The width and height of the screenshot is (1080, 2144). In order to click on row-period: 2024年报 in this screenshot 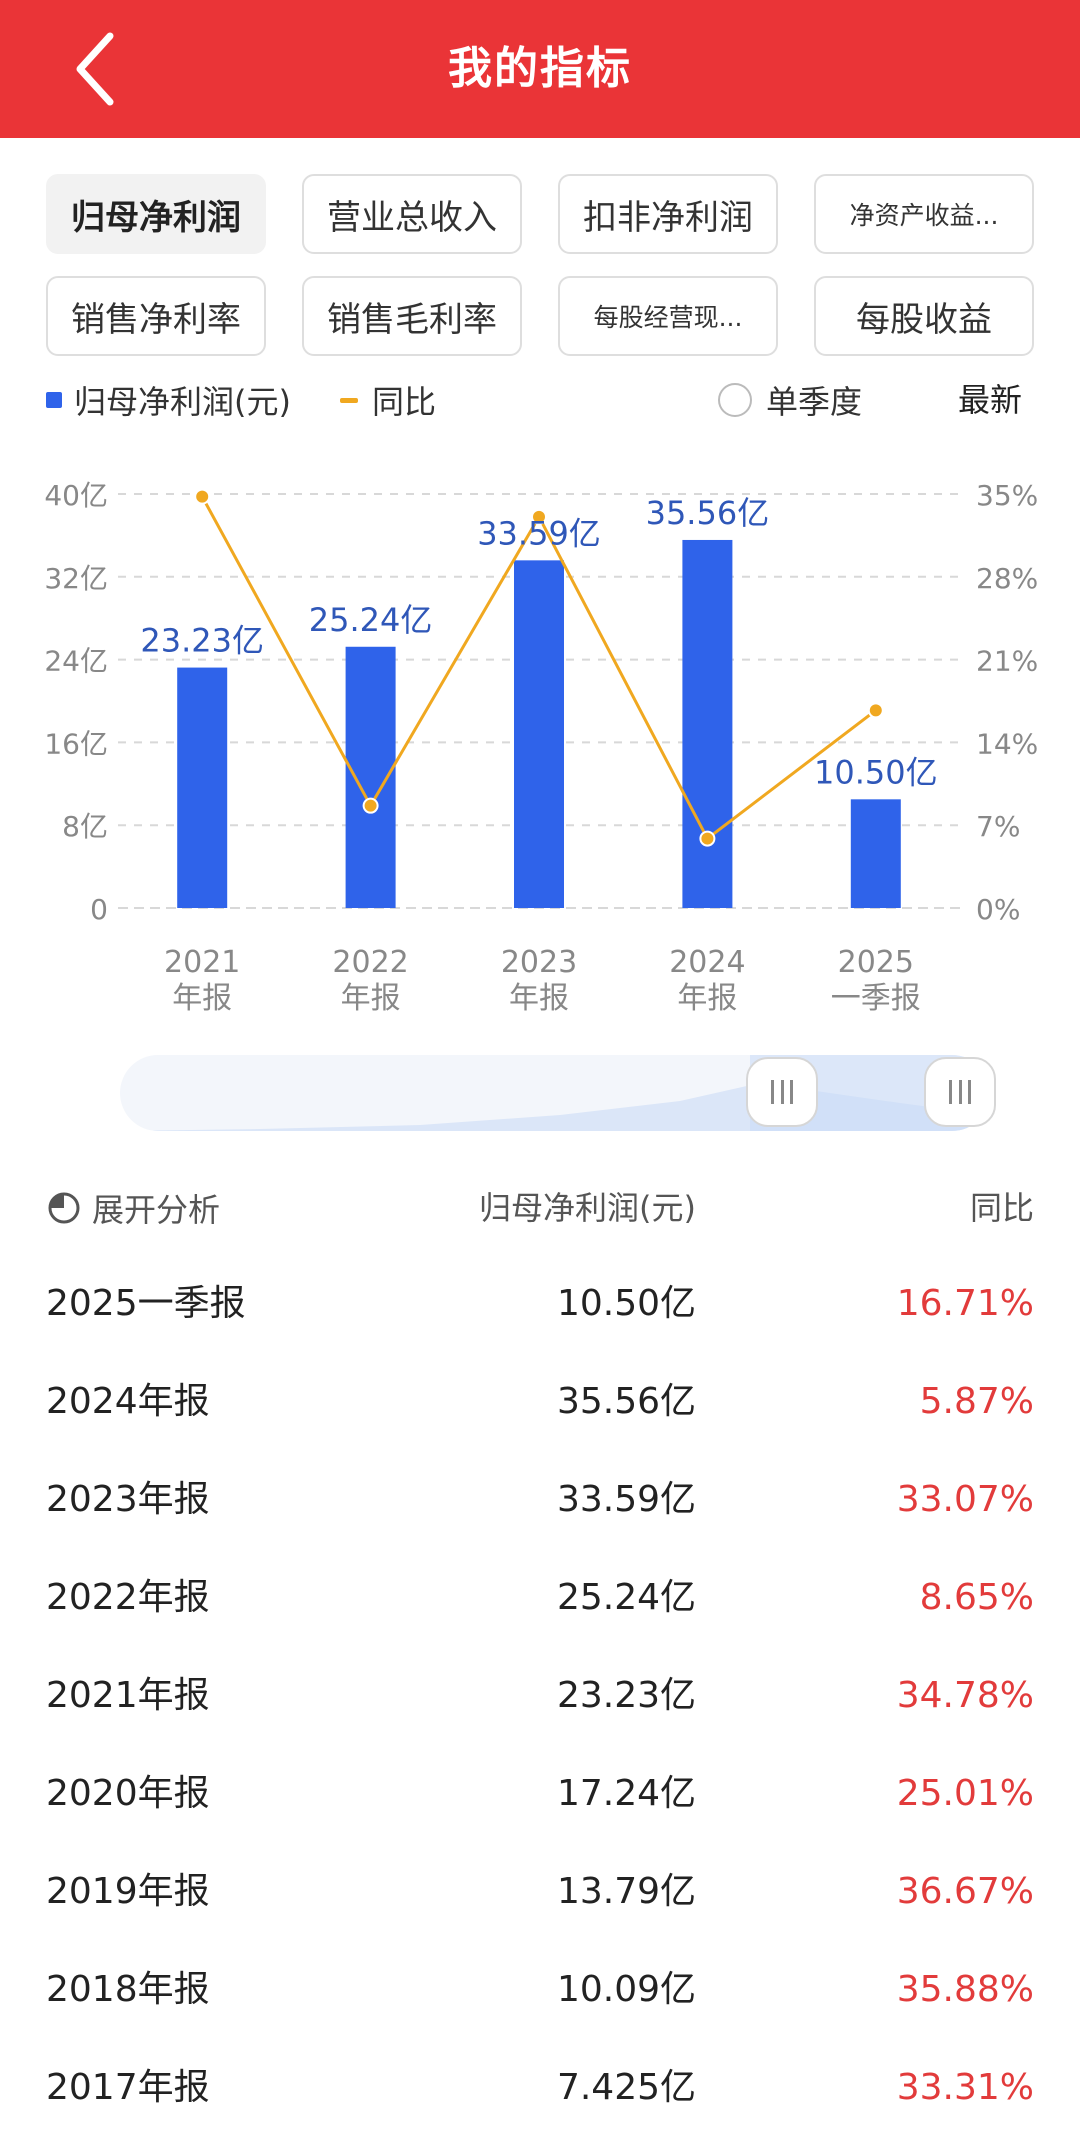, I will do `click(128, 1401)`.